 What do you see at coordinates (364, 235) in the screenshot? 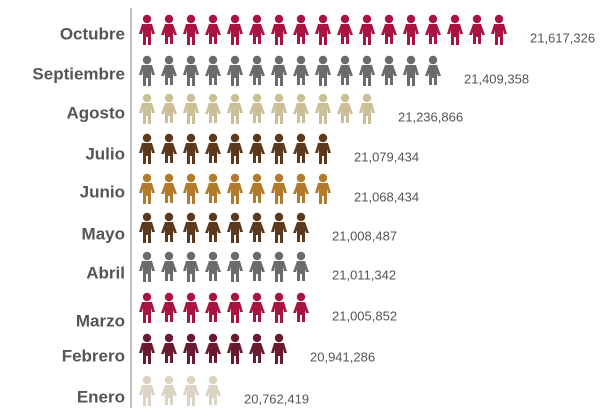
I see `value-label: 21,008,487` at bounding box center [364, 235].